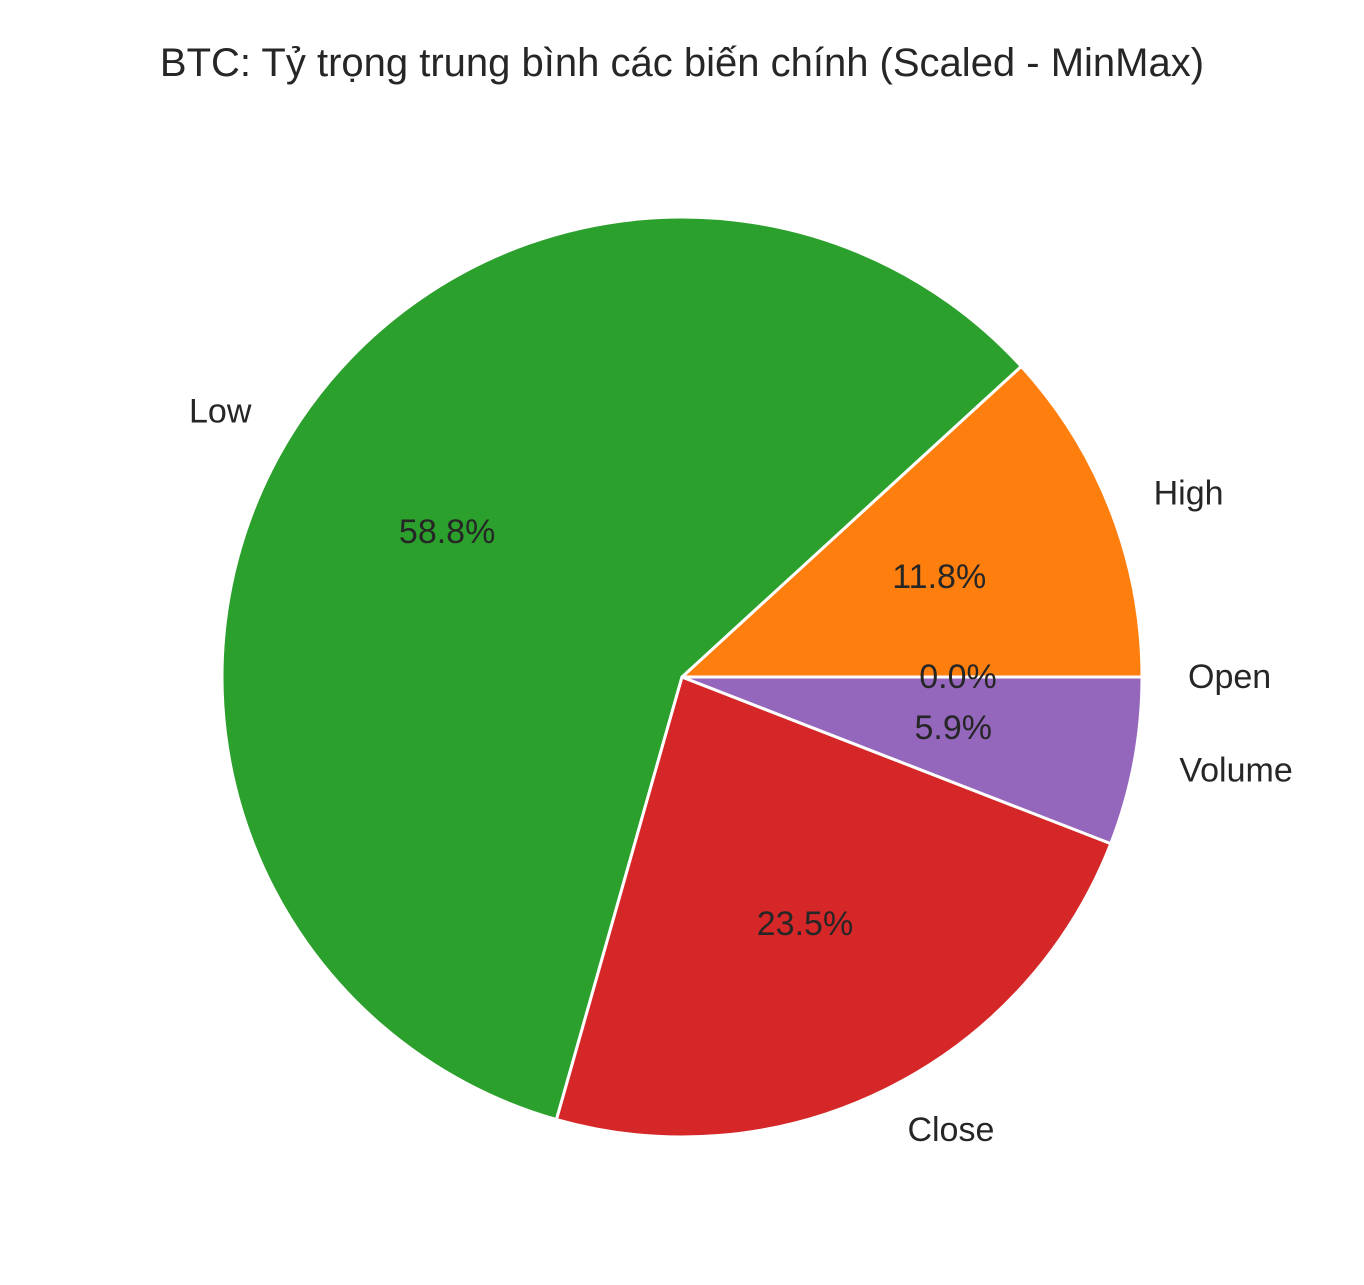 This screenshot has height=1285, width=1364. I want to click on pct-label-volume: 5.9%, so click(954, 728).